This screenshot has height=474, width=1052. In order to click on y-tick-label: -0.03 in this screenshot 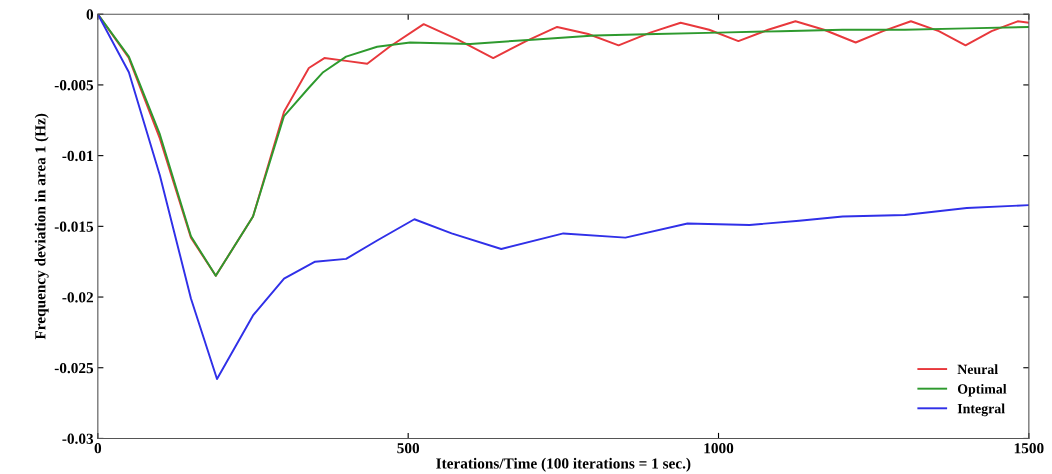, I will do `click(78, 438)`.